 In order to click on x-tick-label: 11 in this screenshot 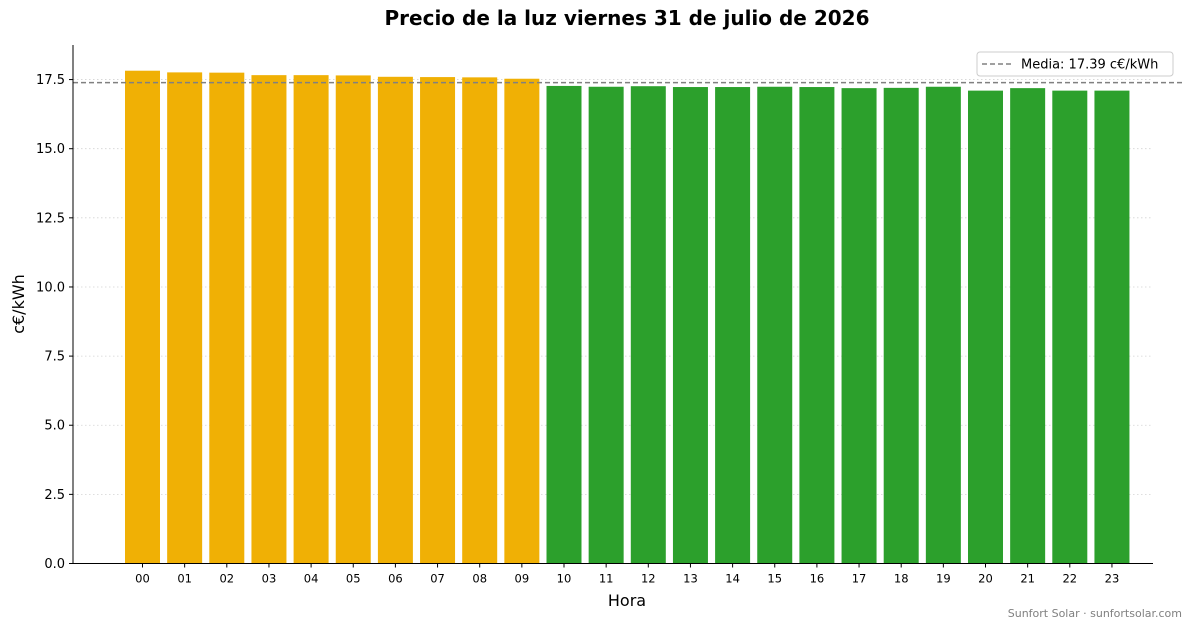, I will do `click(606, 579)`.